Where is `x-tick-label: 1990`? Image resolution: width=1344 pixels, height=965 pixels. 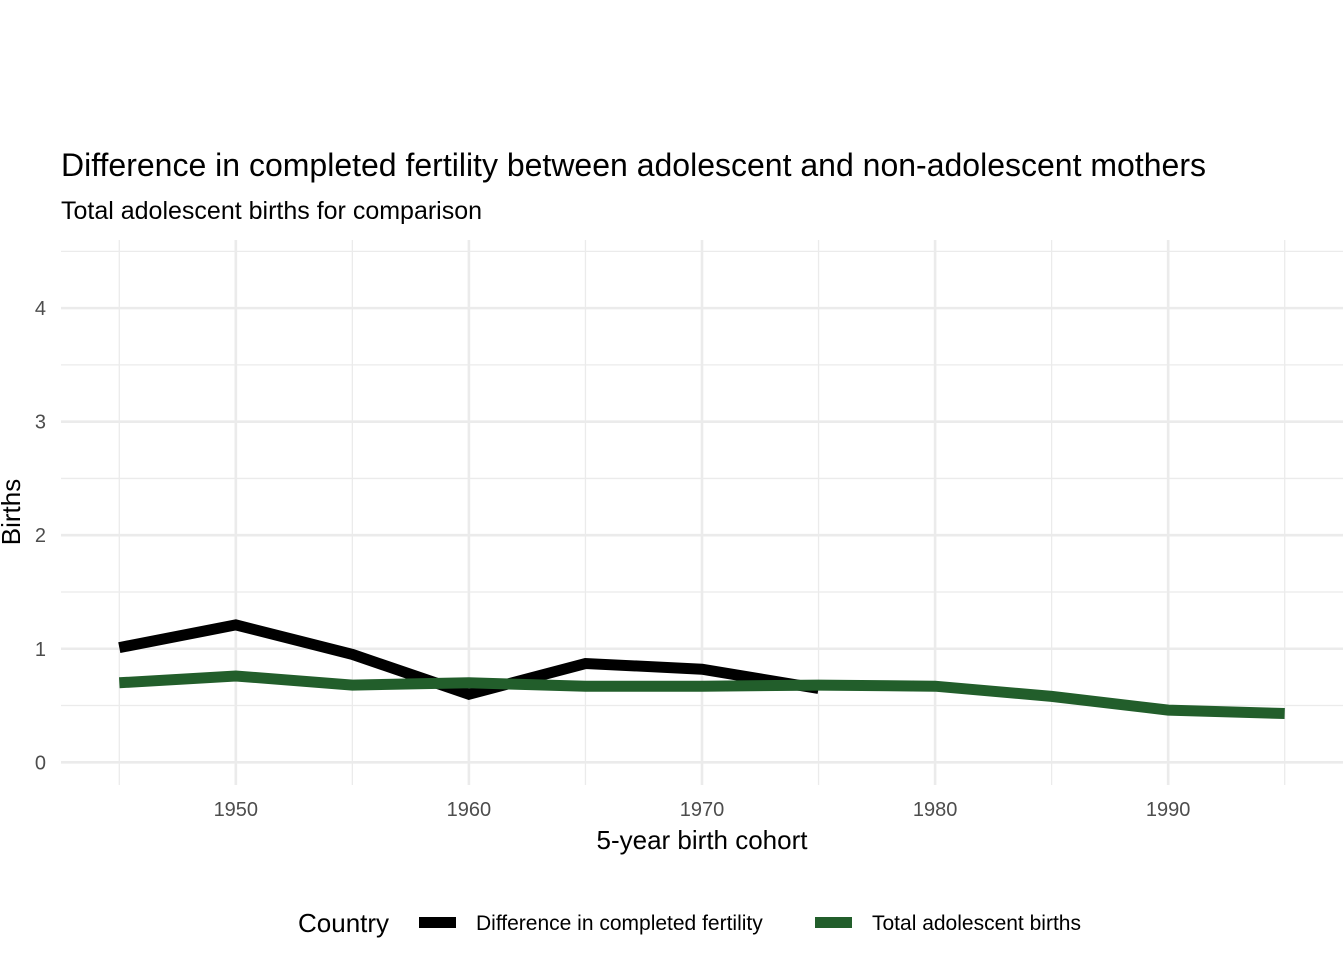 x-tick-label: 1990 is located at coordinates (1168, 810).